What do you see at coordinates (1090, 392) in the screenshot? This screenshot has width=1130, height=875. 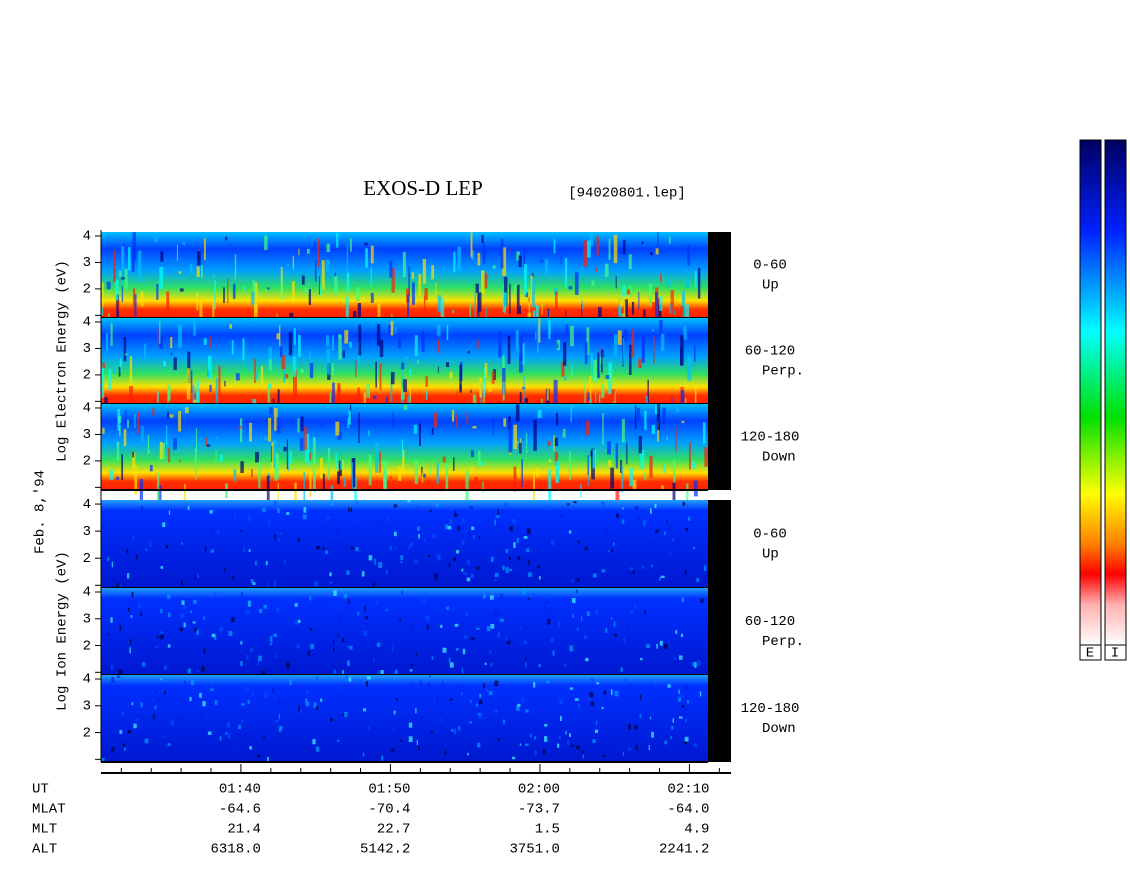 I see `colorbar` at bounding box center [1090, 392].